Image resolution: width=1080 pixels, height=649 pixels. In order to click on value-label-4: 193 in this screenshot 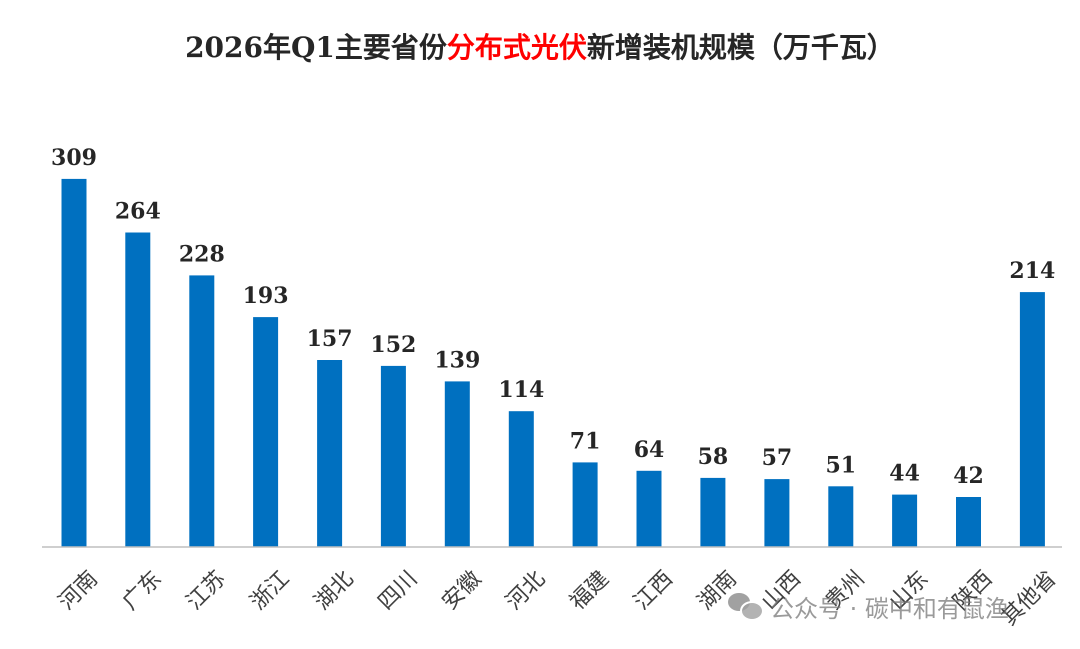, I will do `click(266, 296)`.